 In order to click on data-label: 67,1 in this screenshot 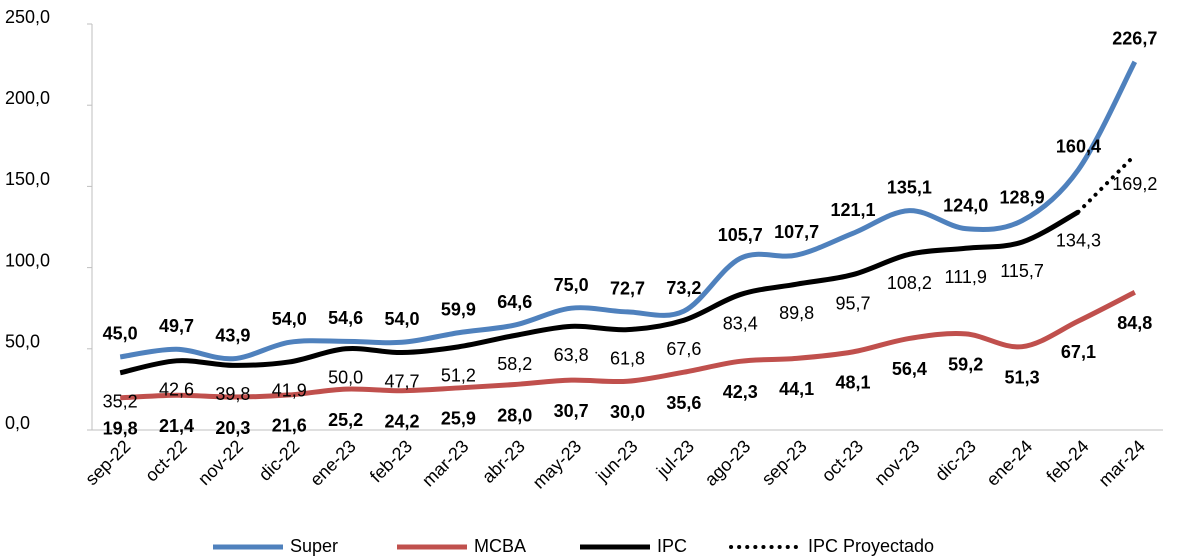, I will do `click(1078, 352)`.